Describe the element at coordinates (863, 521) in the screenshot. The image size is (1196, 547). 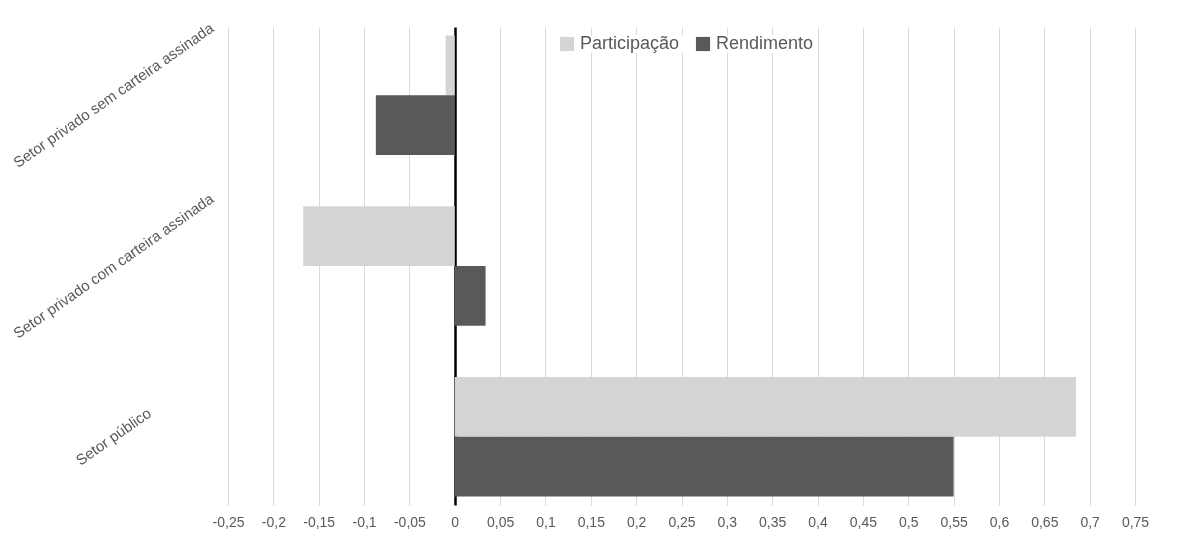
I see `x-tick-label: 0,45` at that location.